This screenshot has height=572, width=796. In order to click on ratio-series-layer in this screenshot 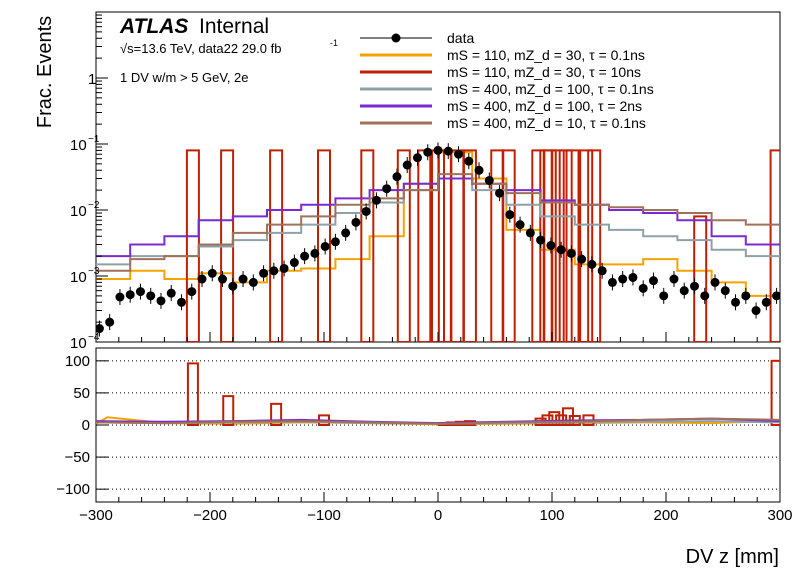, I will do `click(438, 393)`.